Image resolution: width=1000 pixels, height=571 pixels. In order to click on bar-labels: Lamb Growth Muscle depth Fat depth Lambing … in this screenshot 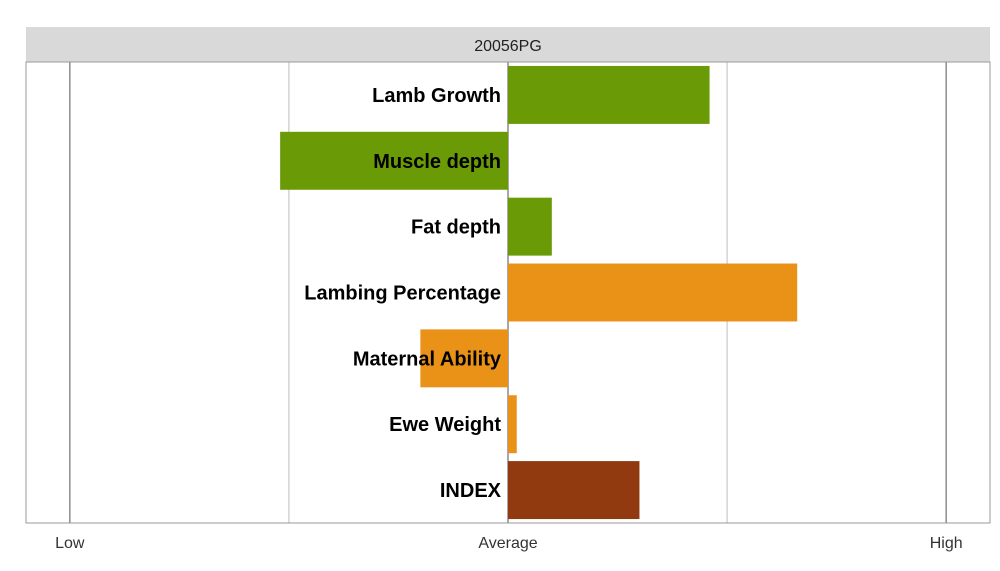, I will do `click(403, 293)`.